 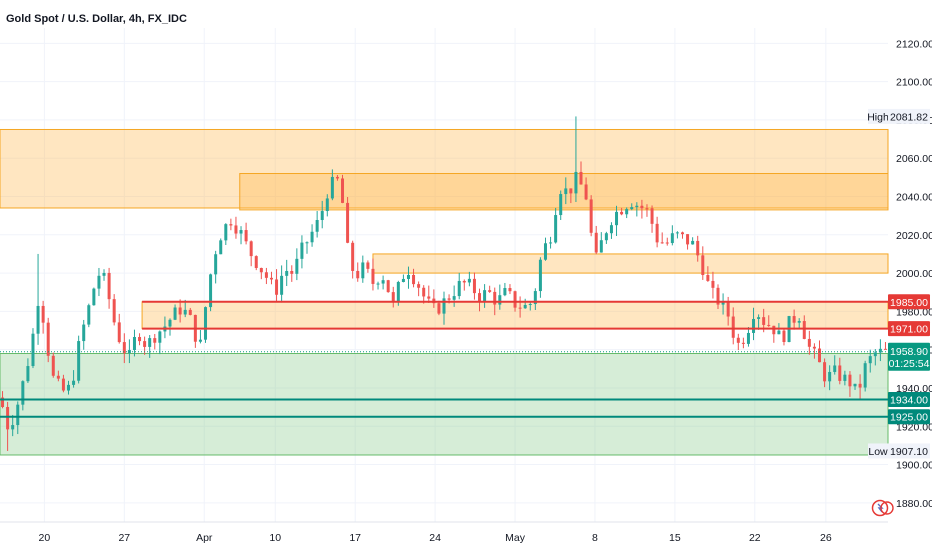 I want to click on x-tick-label: 15, so click(x=675, y=538).